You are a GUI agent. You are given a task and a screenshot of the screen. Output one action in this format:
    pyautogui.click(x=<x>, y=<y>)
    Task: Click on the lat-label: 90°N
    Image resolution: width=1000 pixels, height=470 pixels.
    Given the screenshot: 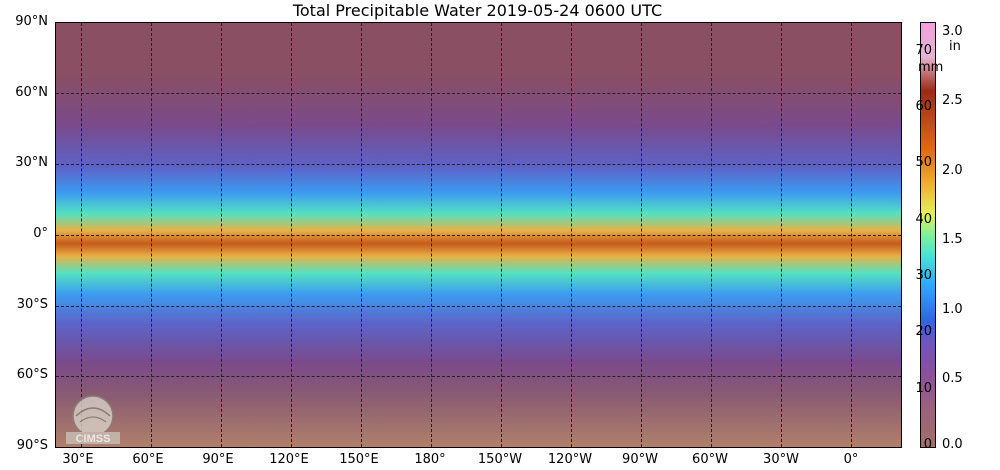 What is the action you would take?
    pyautogui.click(x=31, y=21)
    